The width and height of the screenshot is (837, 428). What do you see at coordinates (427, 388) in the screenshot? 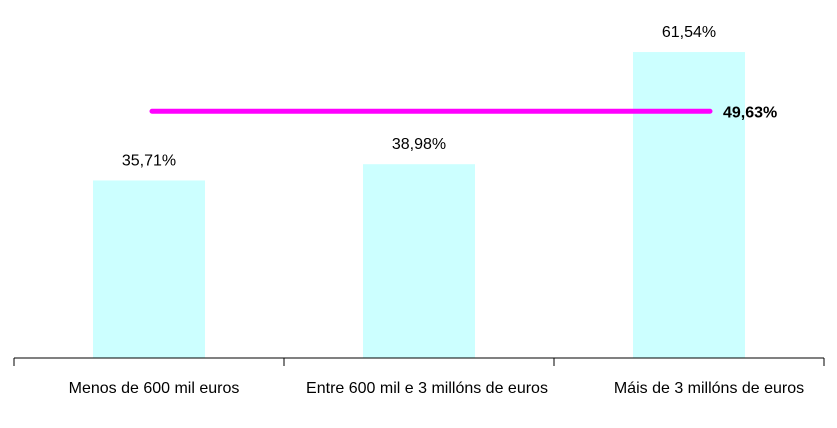
I see `category-label: Entre 600 mil e 3 millóns de euros` at bounding box center [427, 388].